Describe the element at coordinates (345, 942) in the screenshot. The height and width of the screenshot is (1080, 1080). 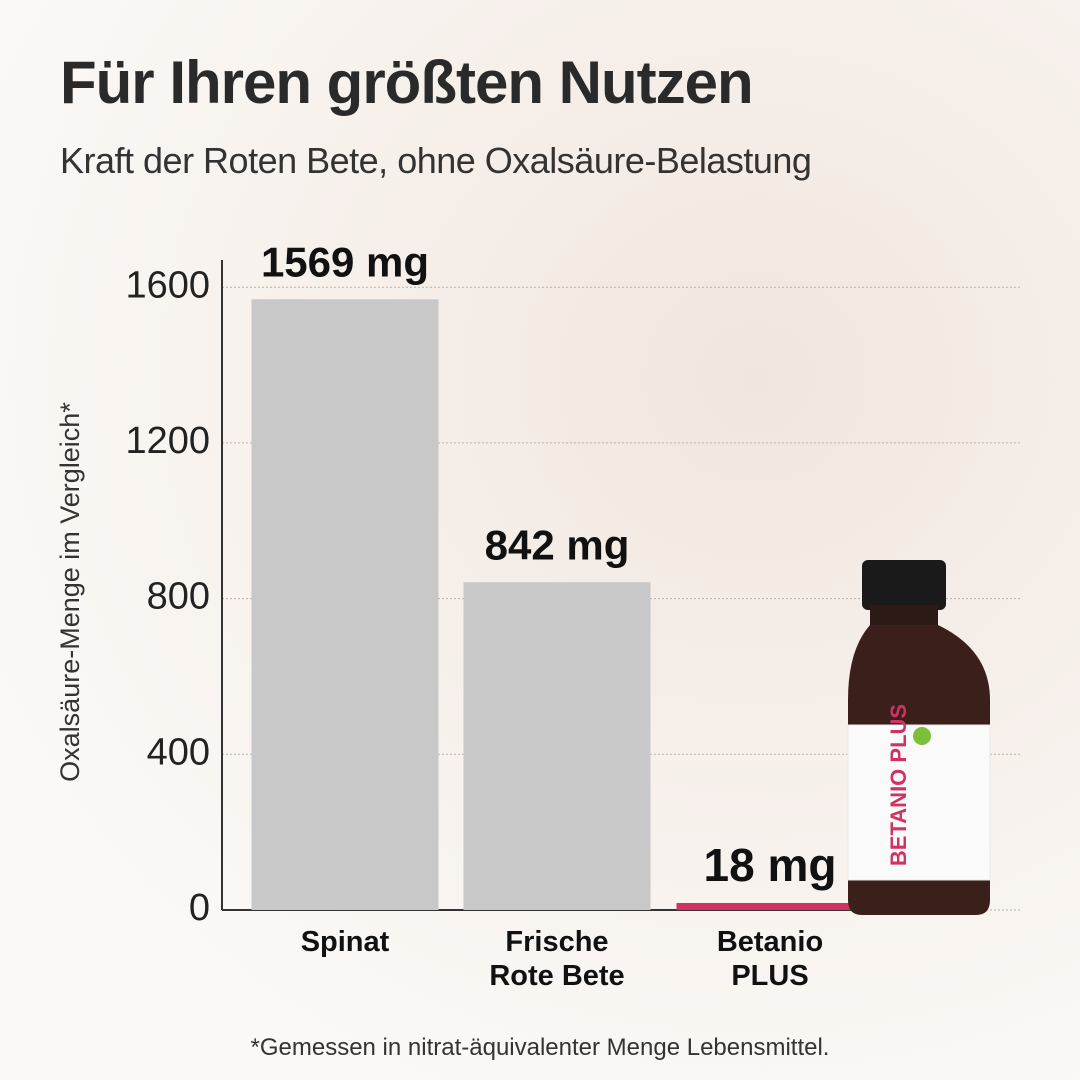
I see `x-tick-label: Spinat` at that location.